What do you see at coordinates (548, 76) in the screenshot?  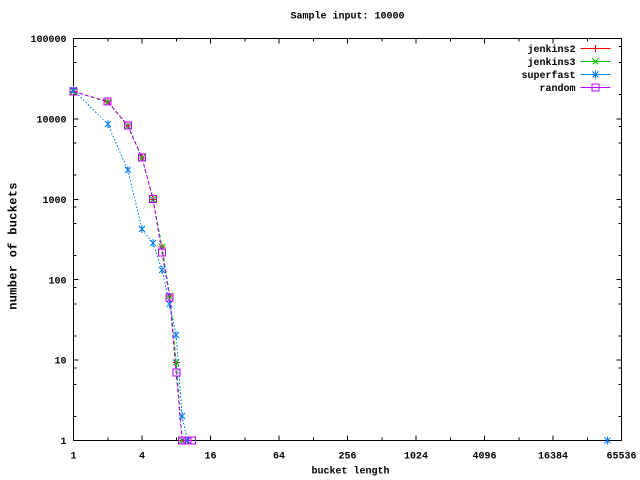 I see `svg-text: superfast` at bounding box center [548, 76].